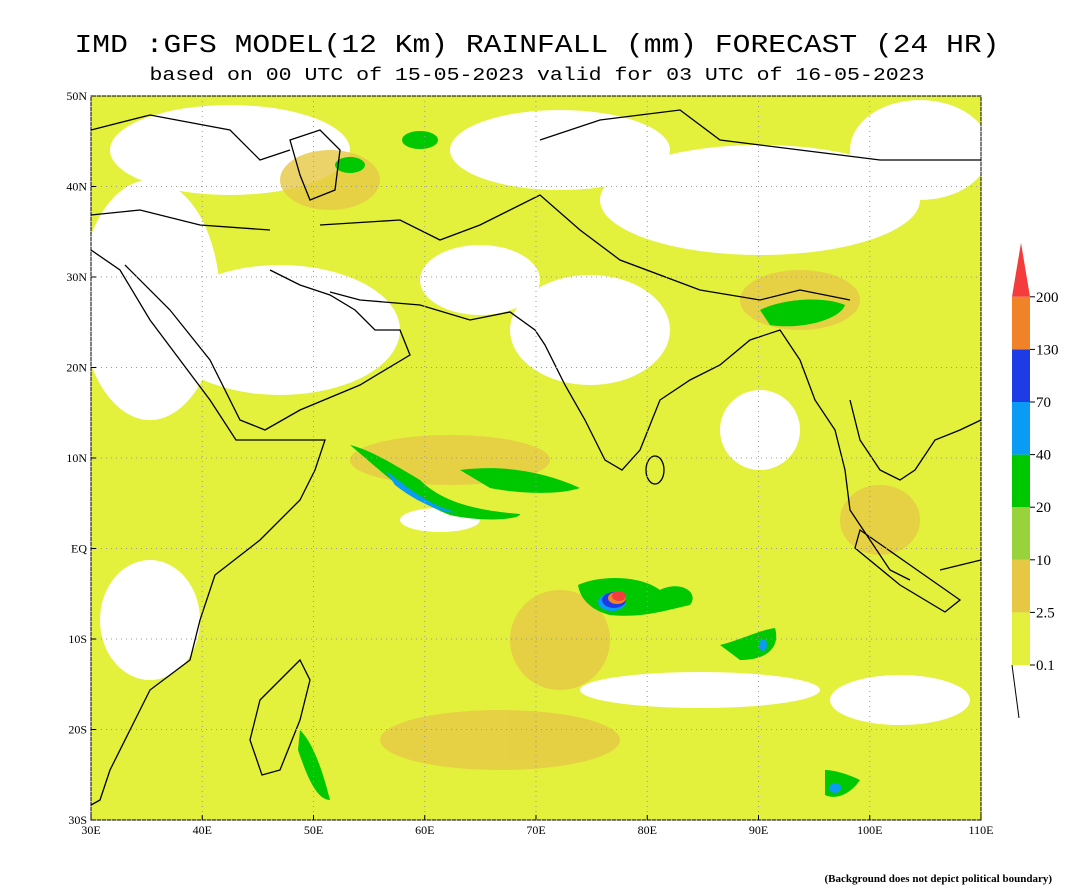  What do you see at coordinates (79, 549) in the screenshot?
I see `lat-tick-label: EQ` at bounding box center [79, 549].